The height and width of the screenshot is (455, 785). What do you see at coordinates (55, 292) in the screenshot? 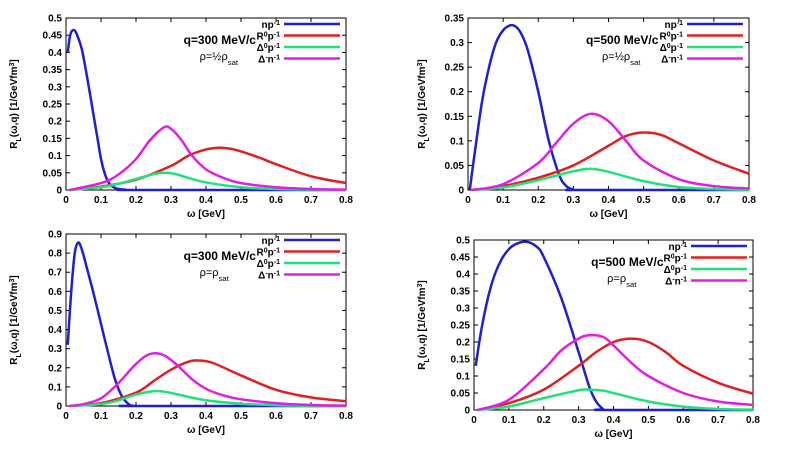
I see `y-tick-label: 0.6` at bounding box center [55, 292].